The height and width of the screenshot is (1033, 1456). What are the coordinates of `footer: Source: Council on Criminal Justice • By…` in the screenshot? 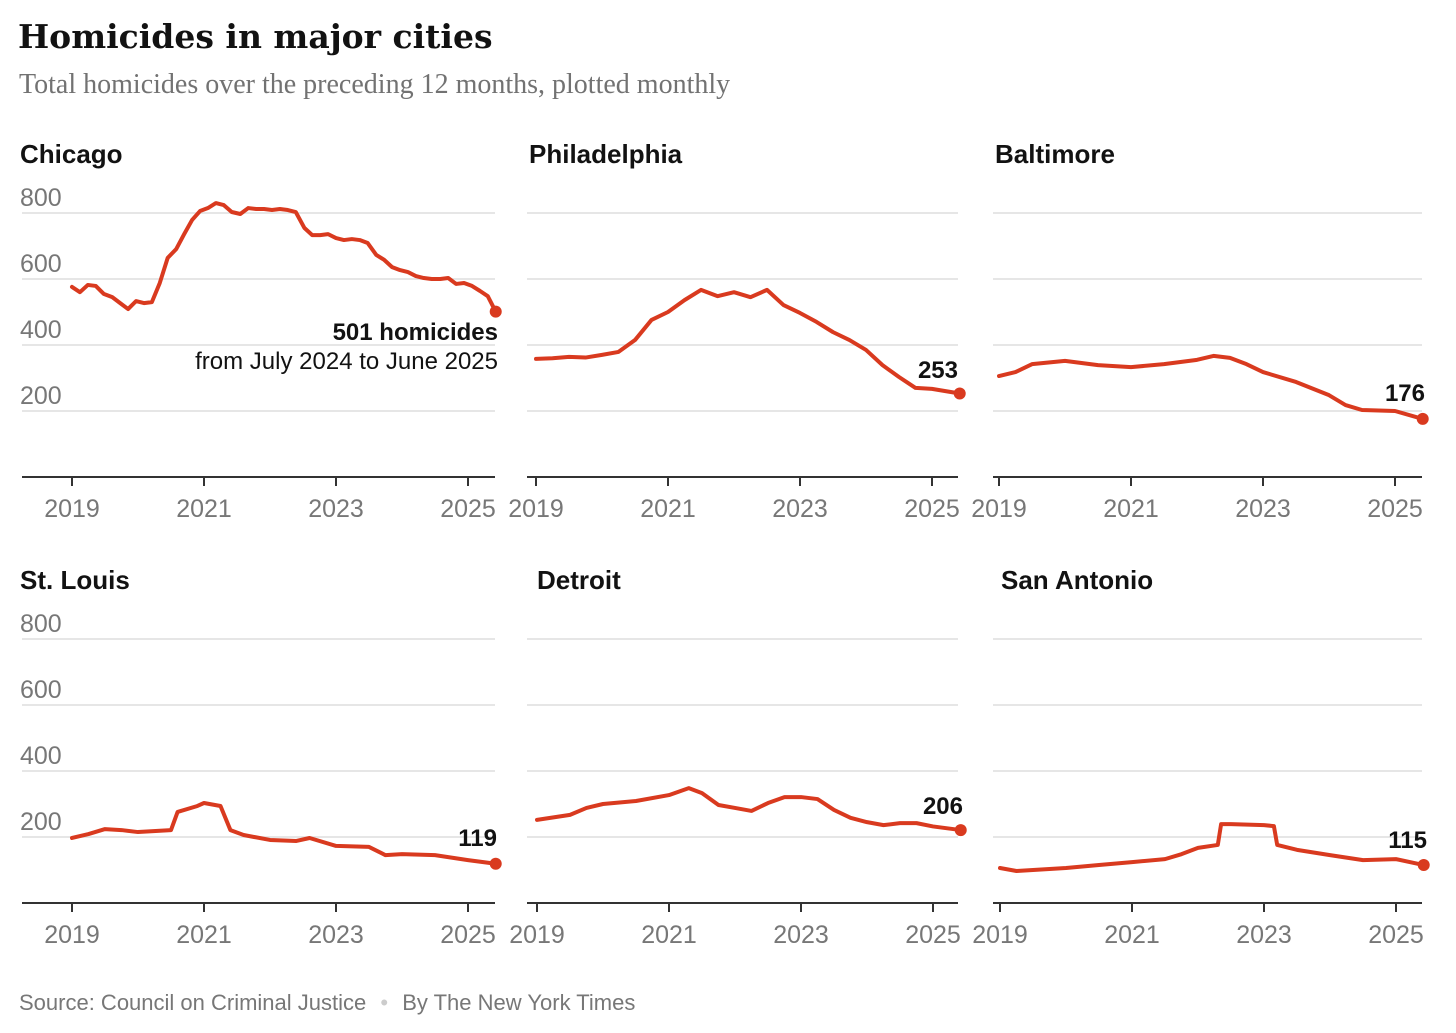 It's located at (327, 1002).